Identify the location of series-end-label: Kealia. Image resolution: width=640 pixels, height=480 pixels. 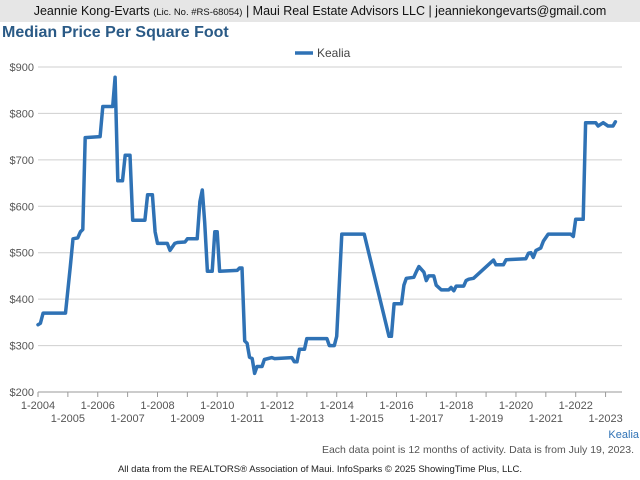
(623, 434).